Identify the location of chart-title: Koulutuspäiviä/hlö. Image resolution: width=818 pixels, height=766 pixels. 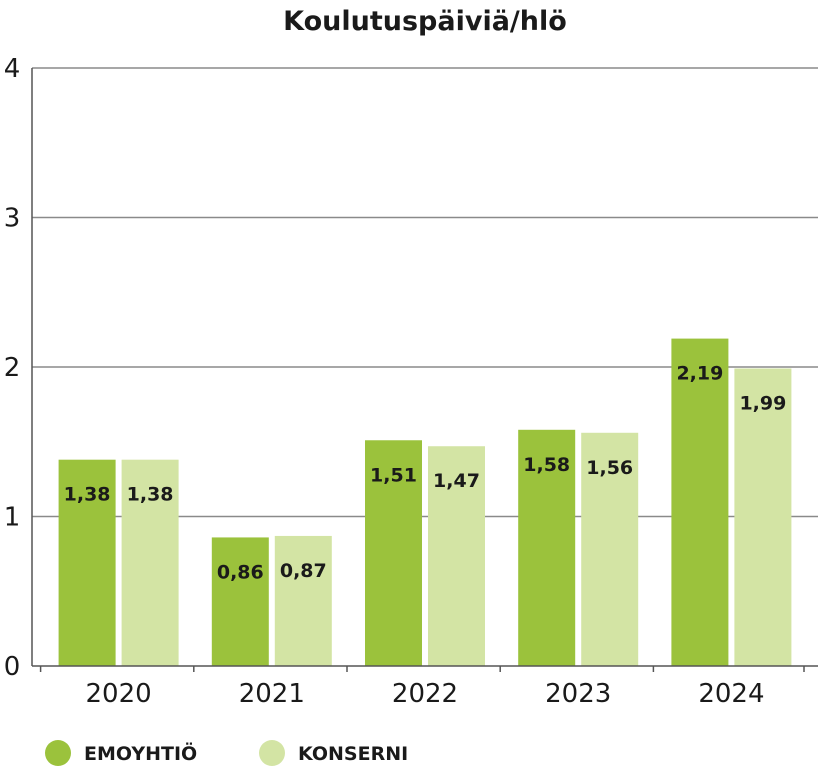
(425, 21).